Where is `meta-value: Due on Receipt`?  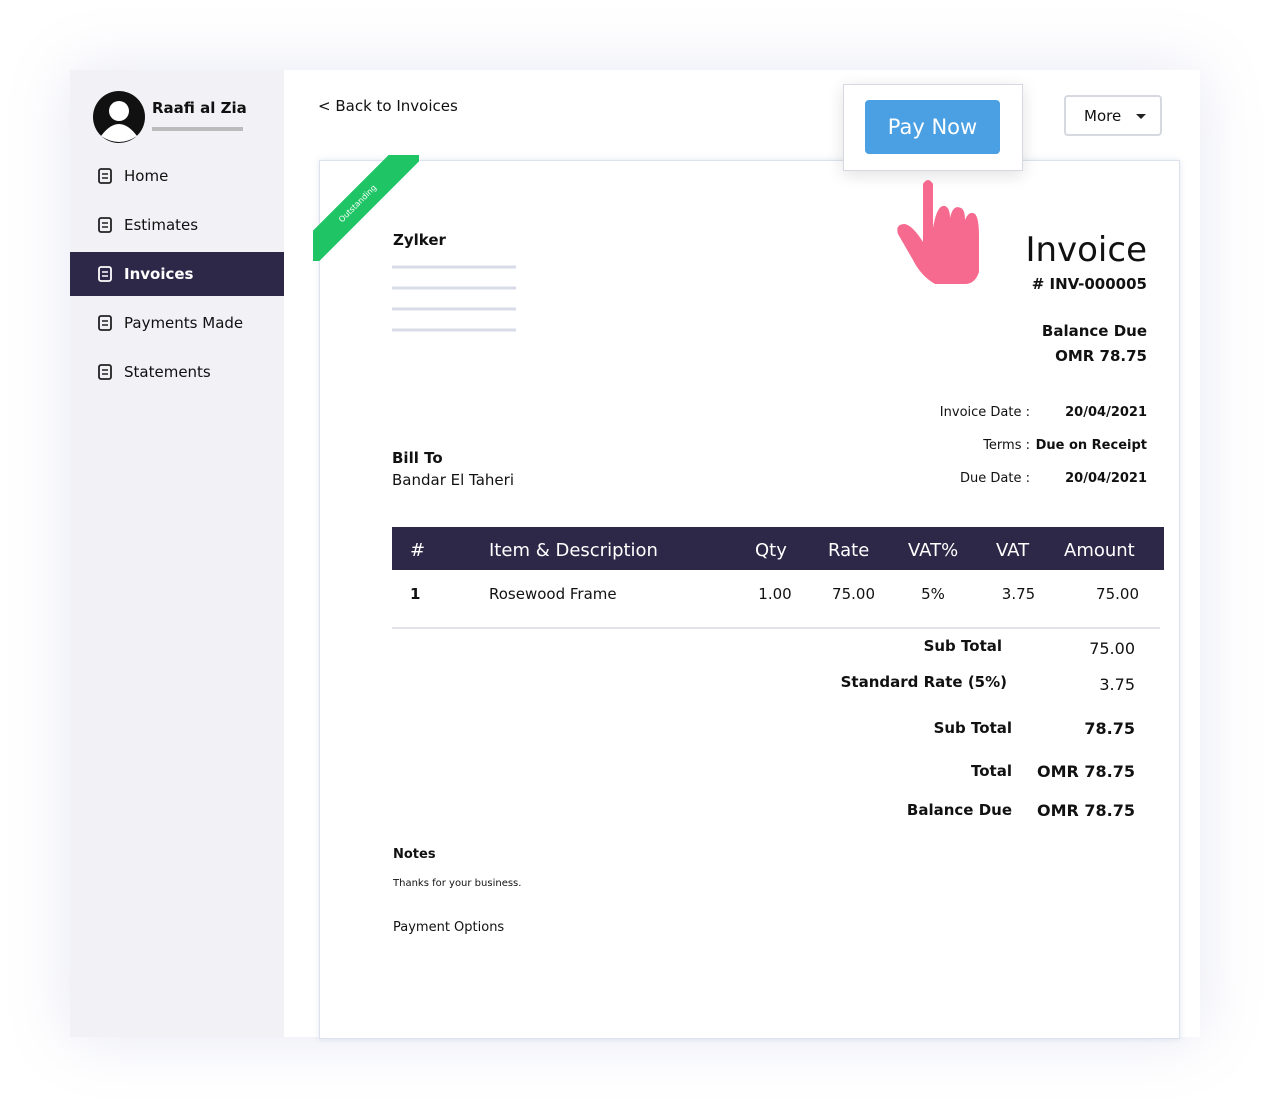
meta-value: Due on Receipt is located at coordinates (1091, 445).